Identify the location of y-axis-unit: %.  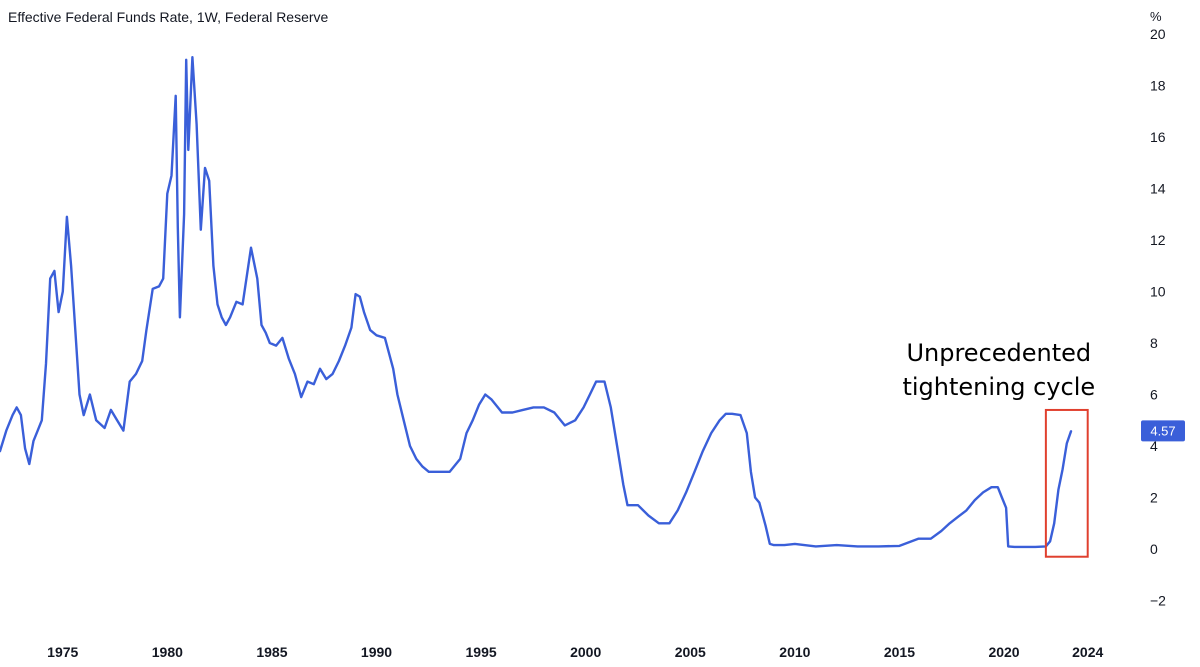
(1156, 16).